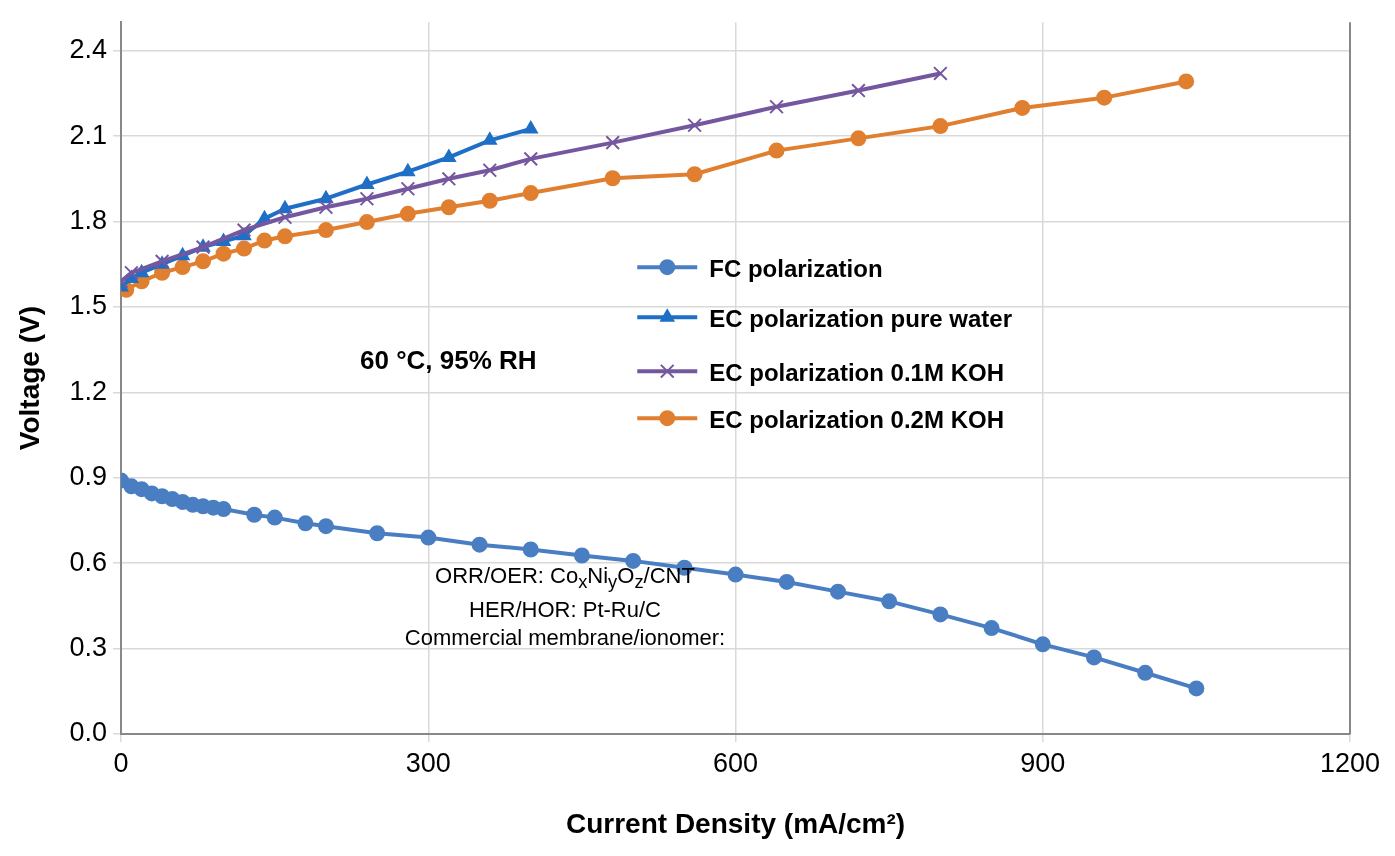 This screenshot has height=856, width=1395. Describe the element at coordinates (860, 318) in the screenshot. I see `legend-label: EC polarization pure water` at that location.